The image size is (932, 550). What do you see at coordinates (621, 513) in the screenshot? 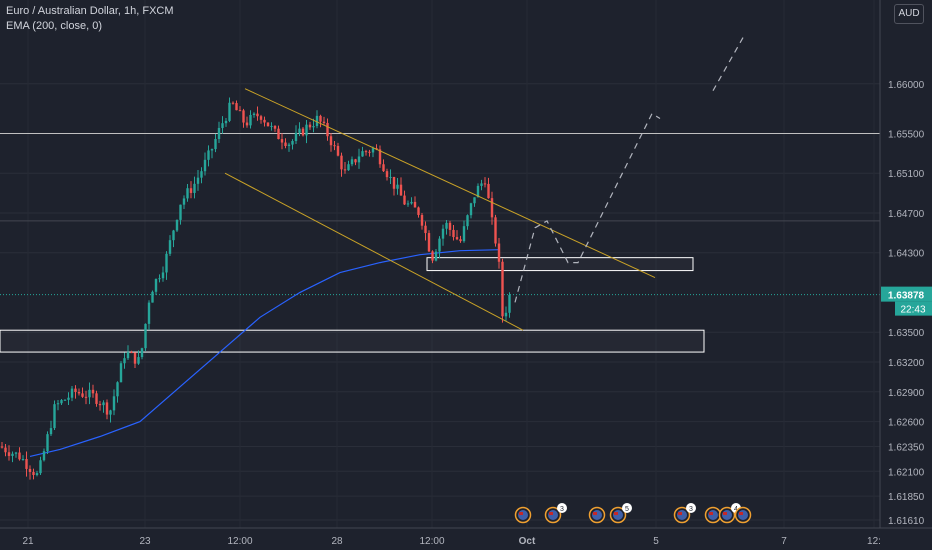
I see `economic-event-marker: 5` at bounding box center [621, 513].